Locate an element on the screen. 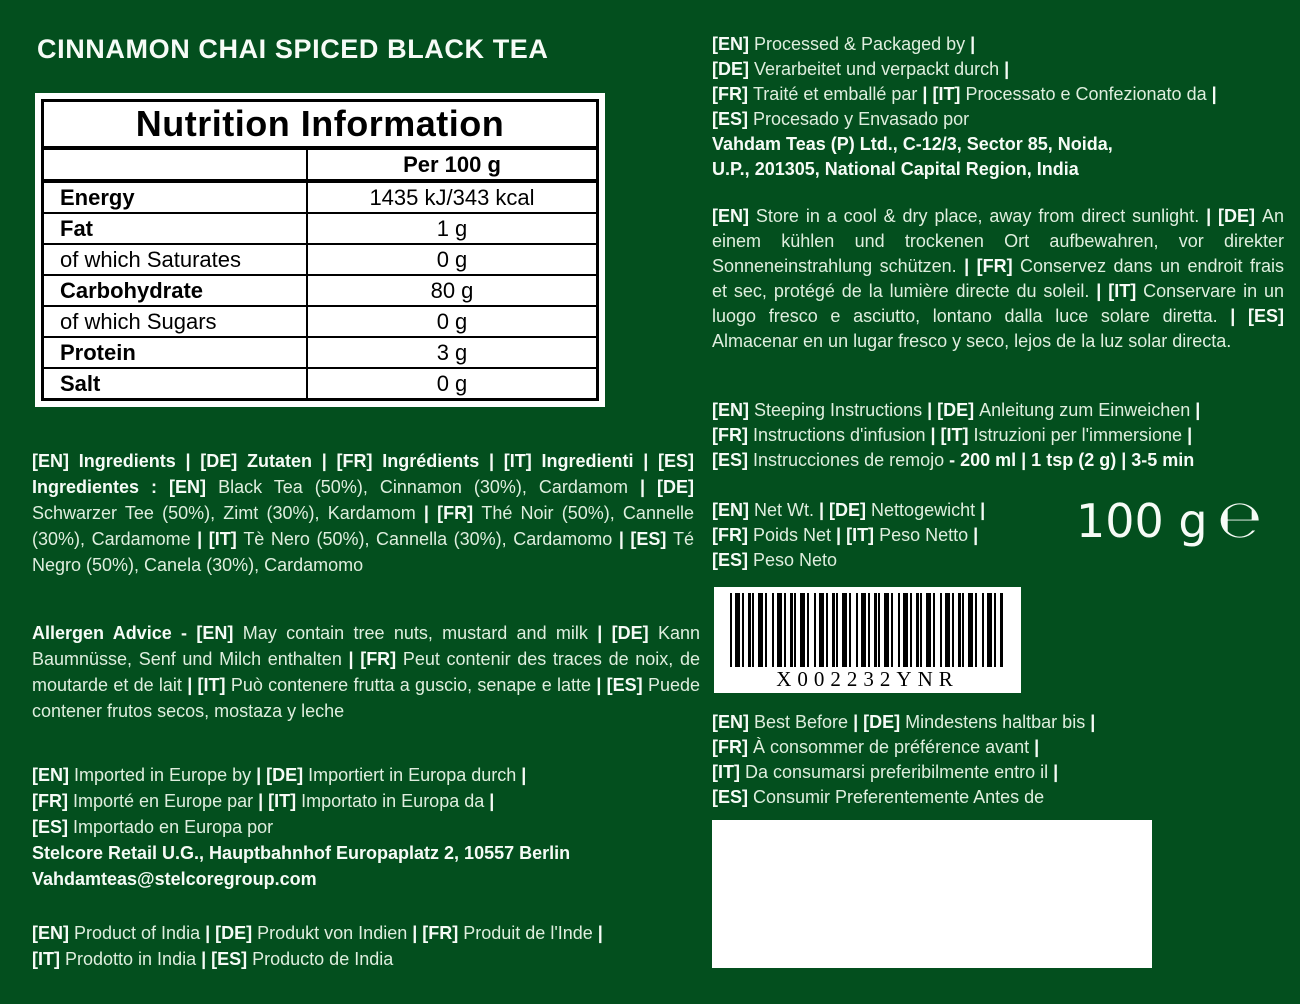  barcode-code: X002232YNR is located at coordinates (867, 679).